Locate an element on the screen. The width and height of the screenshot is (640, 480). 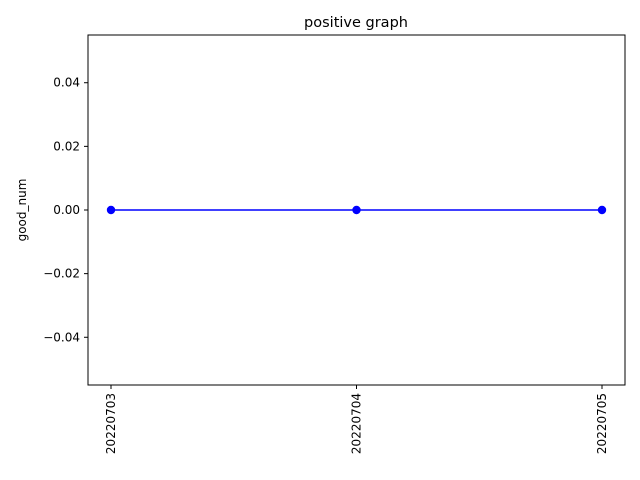
y-tick-label: −0.04 is located at coordinates (61, 337).